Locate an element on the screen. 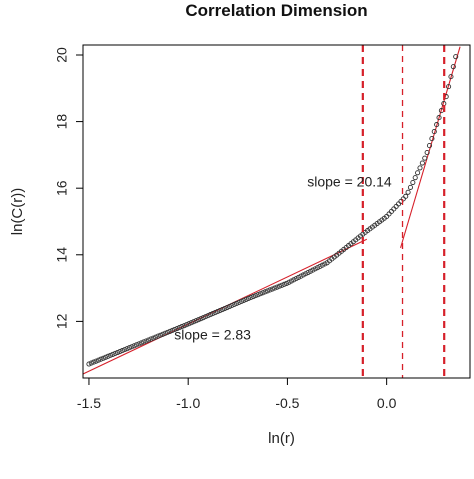  vertical-lines-layer is located at coordinates (403, 211).